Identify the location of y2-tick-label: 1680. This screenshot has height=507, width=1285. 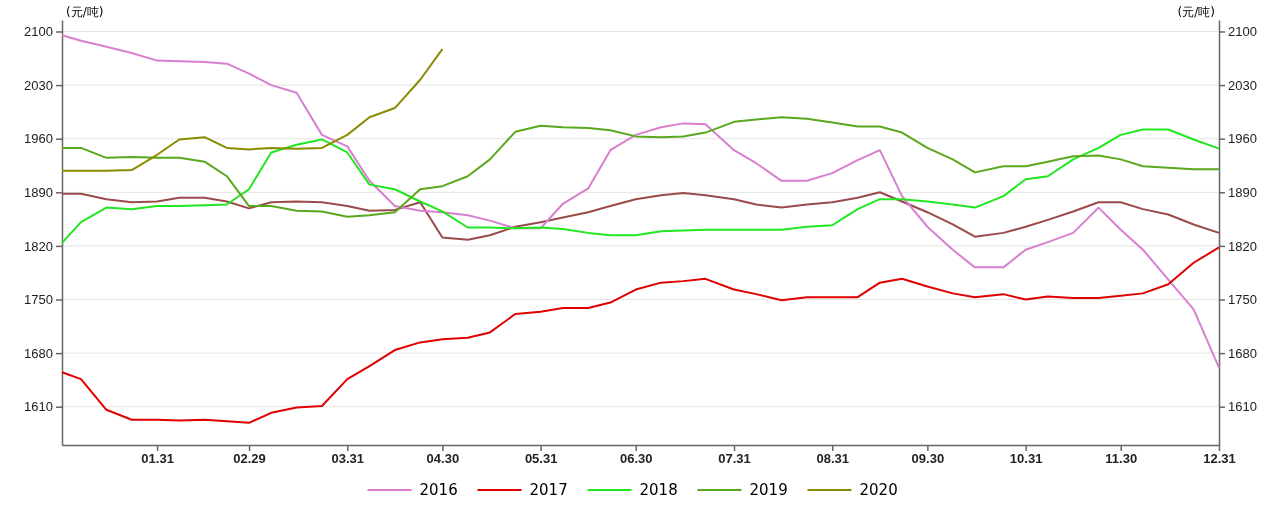
(1242, 353).